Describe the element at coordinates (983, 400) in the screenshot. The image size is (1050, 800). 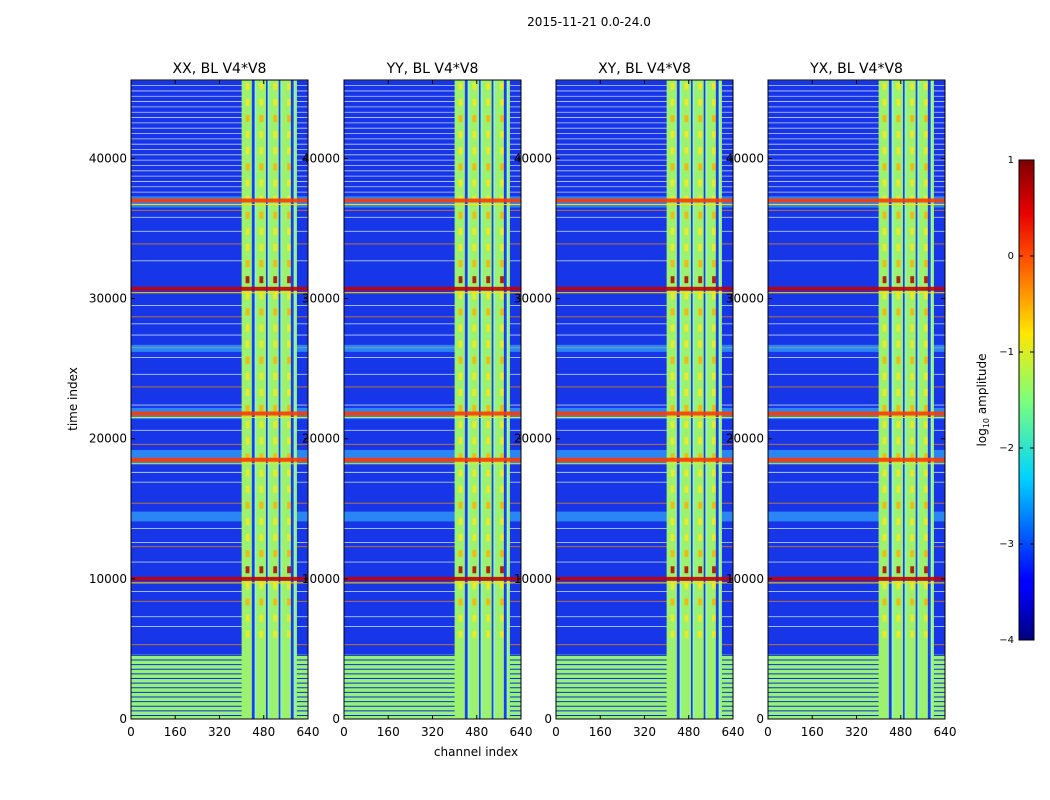
I see `colorbar-label: log10 amplitude` at that location.